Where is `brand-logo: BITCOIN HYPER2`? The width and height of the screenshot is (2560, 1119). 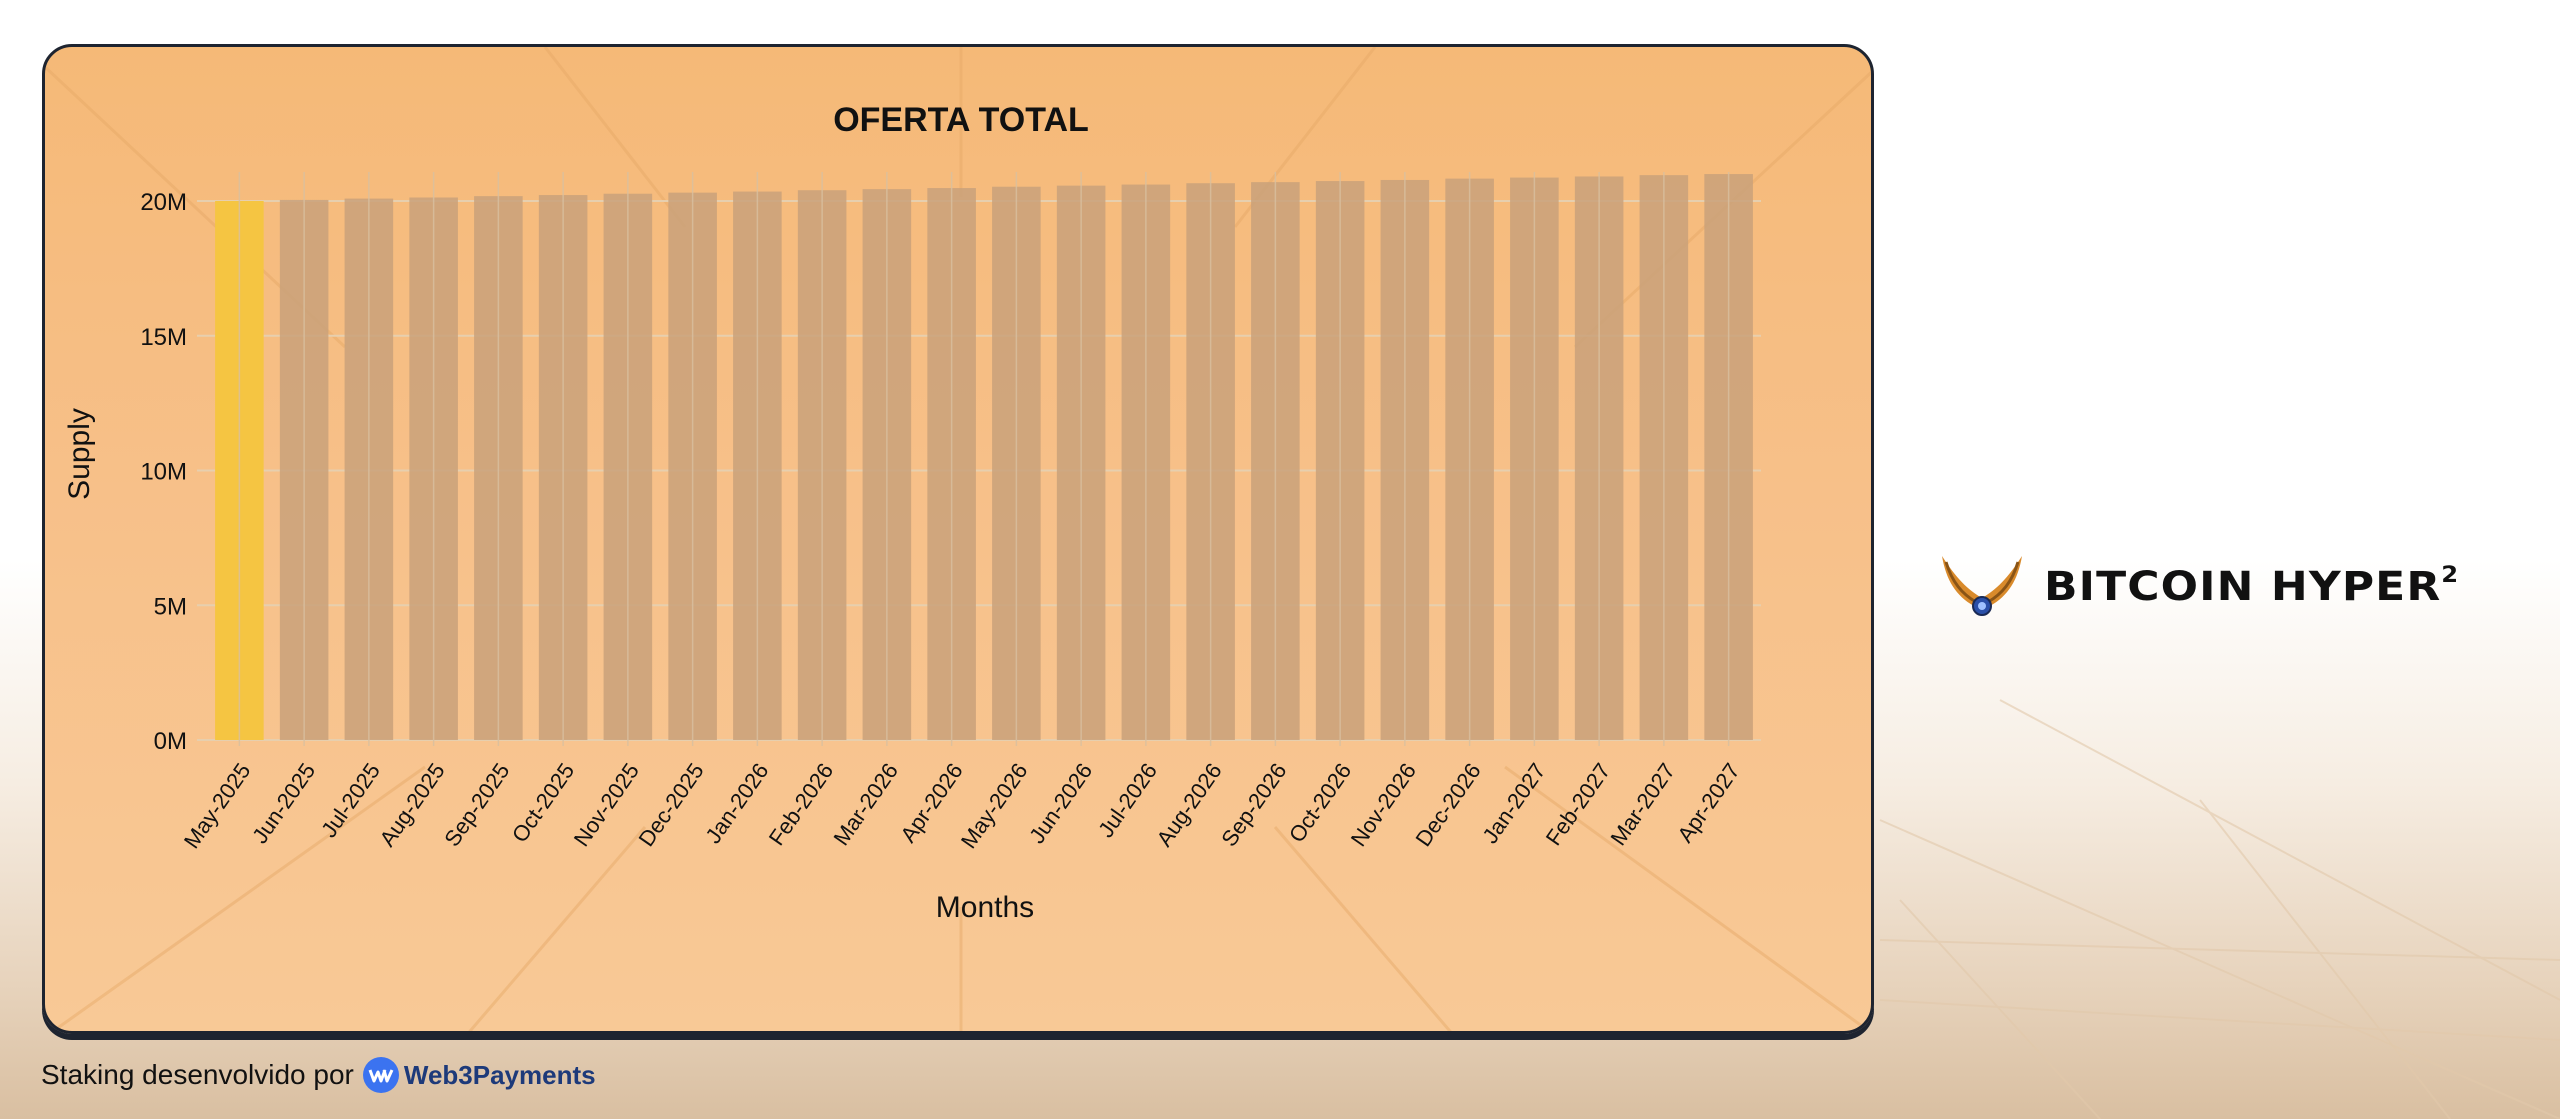
brand-logo: BITCOIN HYPER2 is located at coordinates (2198, 586).